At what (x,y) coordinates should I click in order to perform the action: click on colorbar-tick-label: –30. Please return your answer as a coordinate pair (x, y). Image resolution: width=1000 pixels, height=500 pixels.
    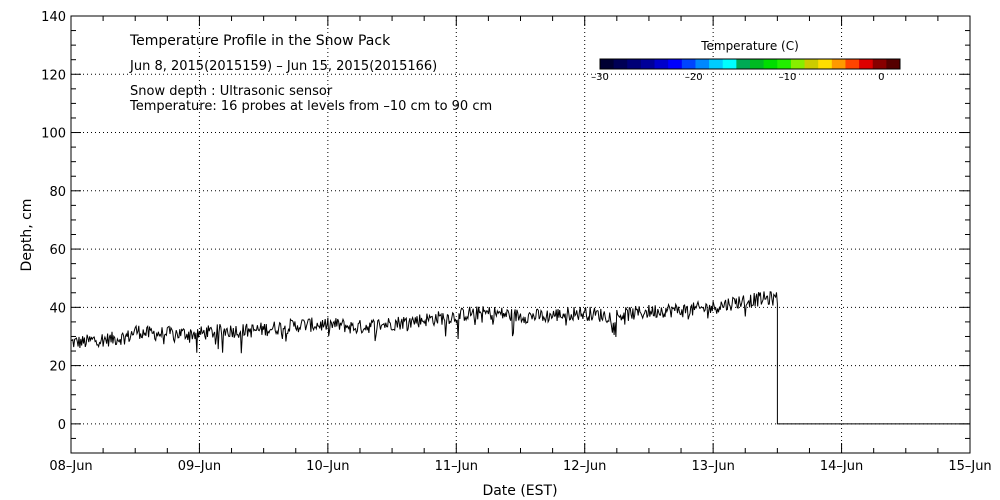
    Looking at the image, I should click on (600, 77).